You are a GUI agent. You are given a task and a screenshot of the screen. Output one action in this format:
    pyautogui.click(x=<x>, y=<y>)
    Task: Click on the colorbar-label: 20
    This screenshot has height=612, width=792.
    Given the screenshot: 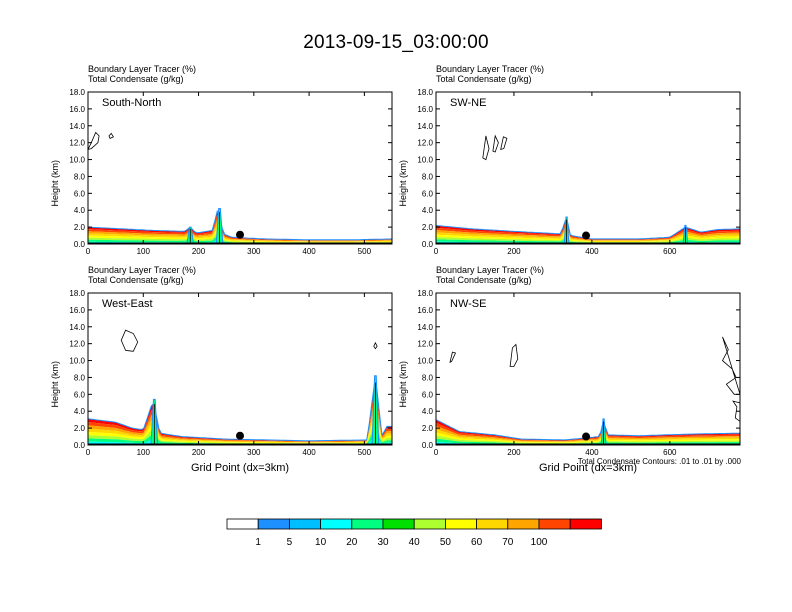 What is the action you would take?
    pyautogui.click(x=352, y=542)
    